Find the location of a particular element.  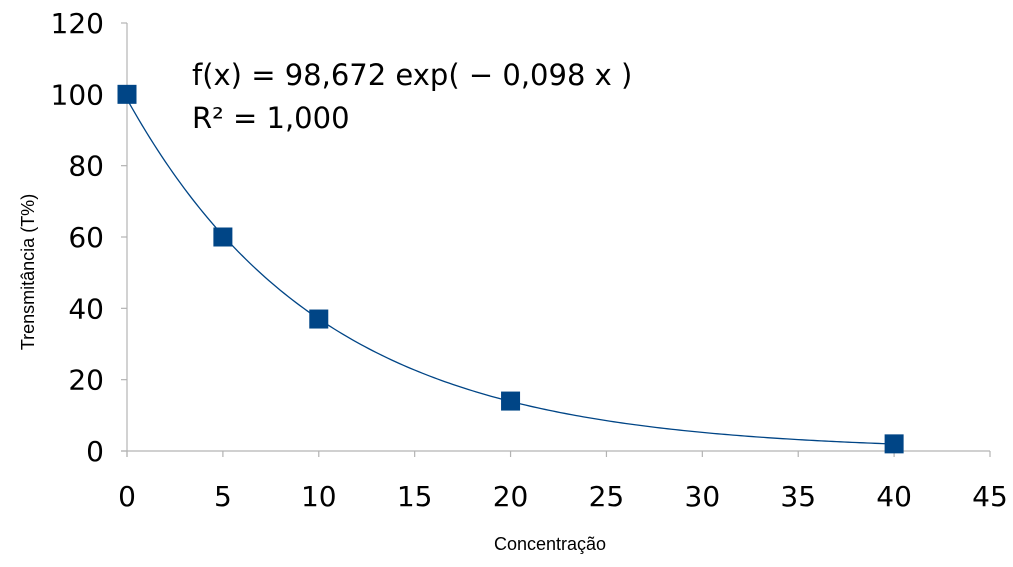

y-tick-label: 60 is located at coordinates (86, 237).